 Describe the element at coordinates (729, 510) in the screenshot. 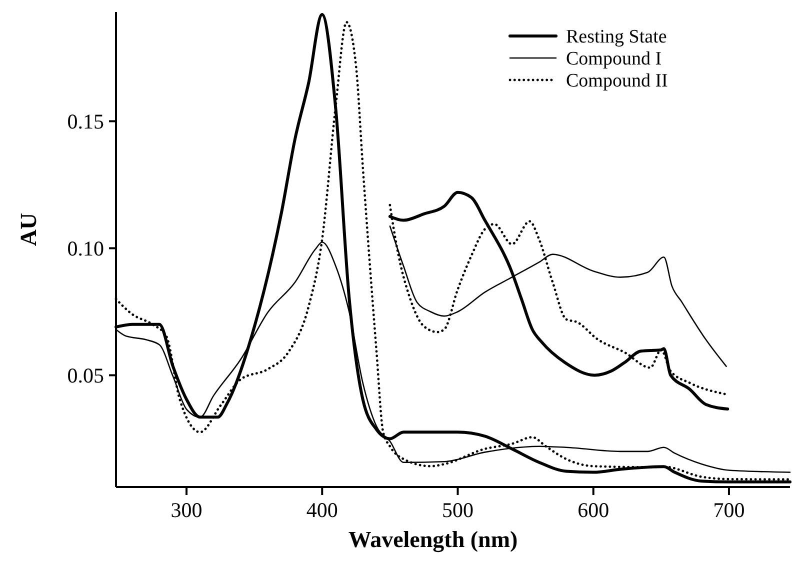

I see `x-tick-label: 700` at that location.